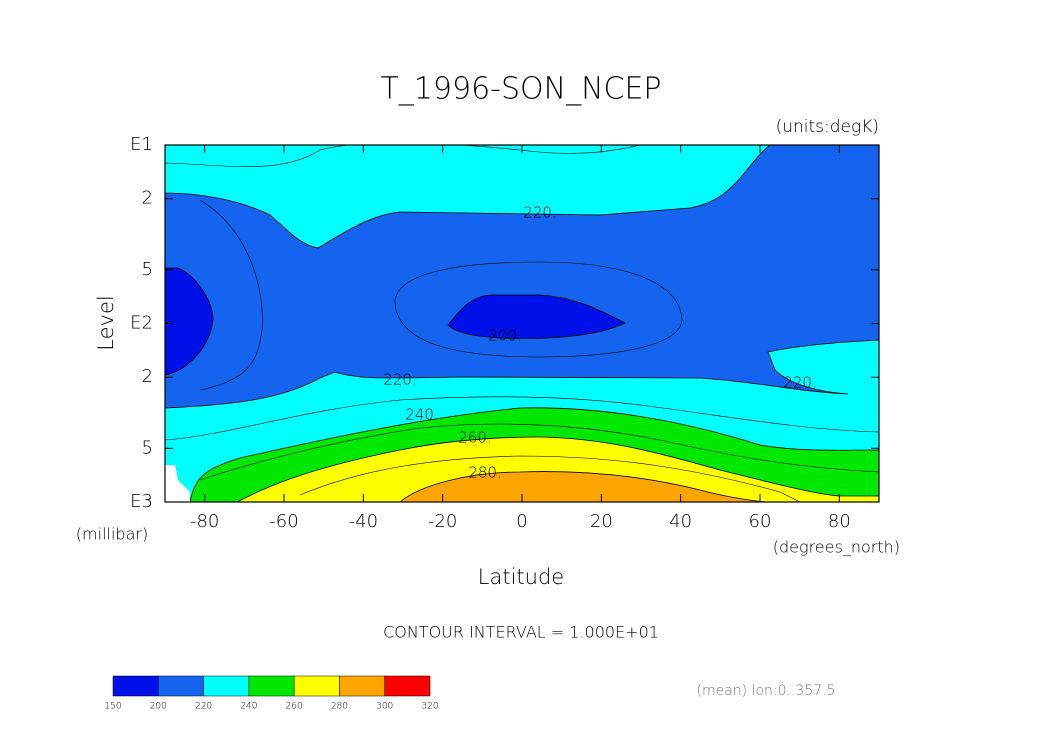  What do you see at coordinates (839, 521) in the screenshot?
I see `x-tick-label: 80` at bounding box center [839, 521].